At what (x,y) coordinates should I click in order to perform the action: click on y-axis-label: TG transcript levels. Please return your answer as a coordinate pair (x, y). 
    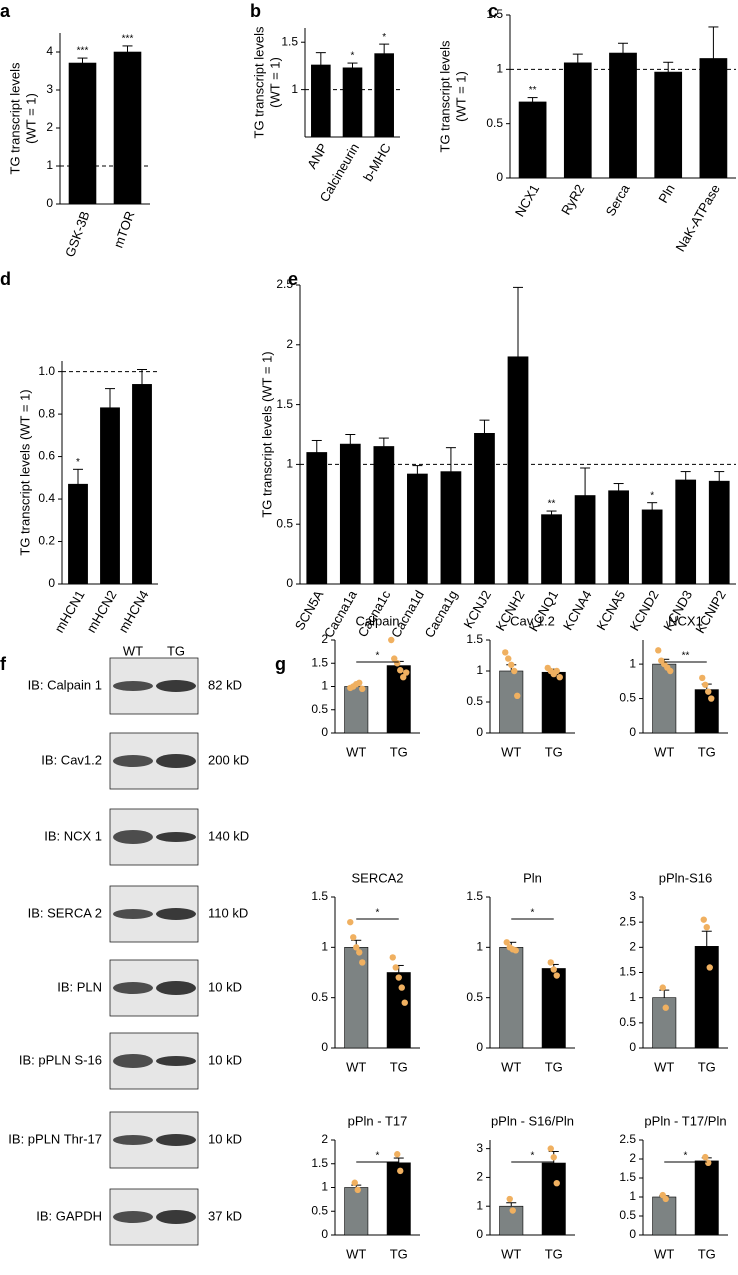
    Looking at the image, I should click on (14, 118).